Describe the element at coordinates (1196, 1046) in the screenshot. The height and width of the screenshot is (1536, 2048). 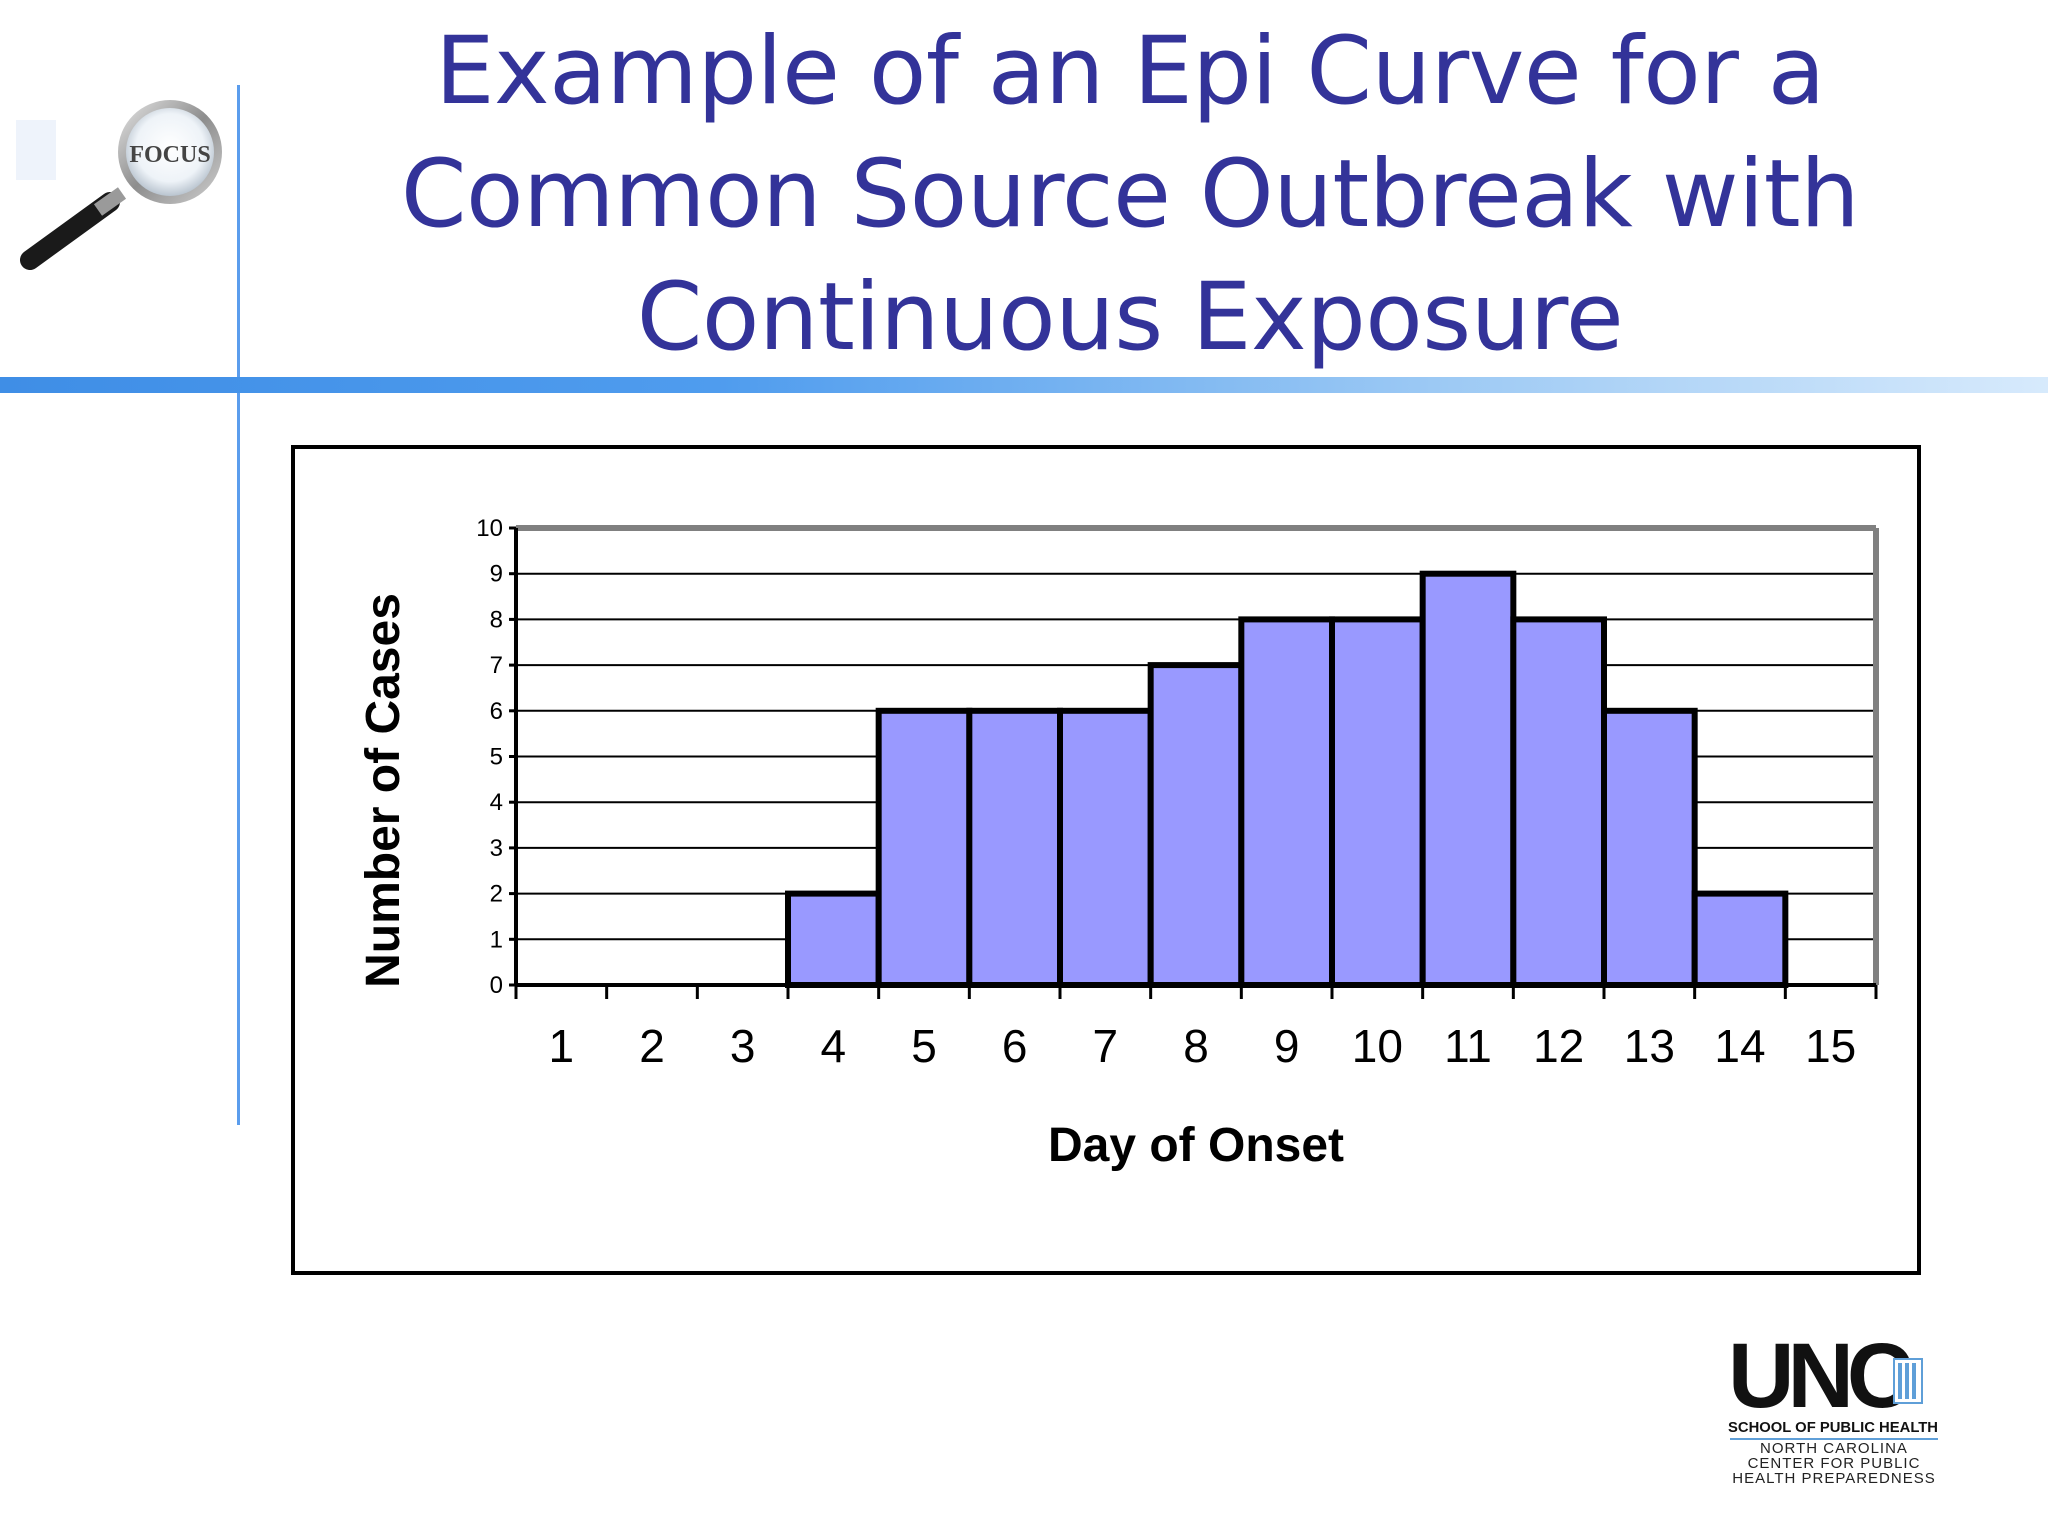
I see `x-tick-label: 8` at that location.